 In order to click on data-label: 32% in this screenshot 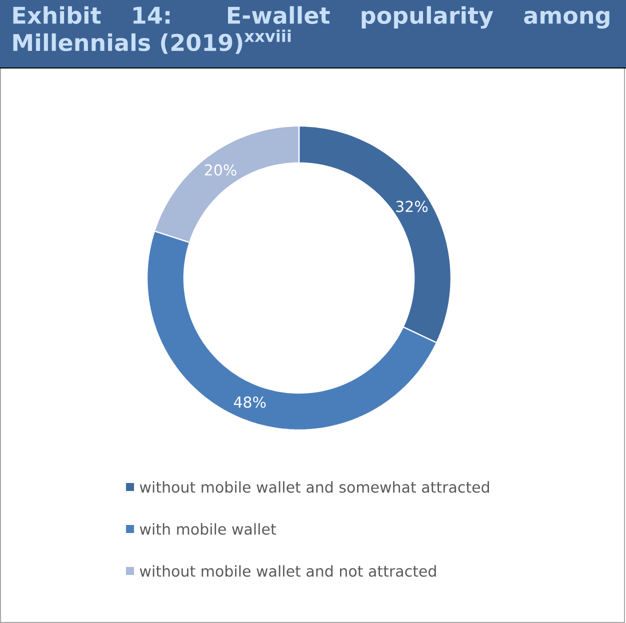, I will do `click(412, 206)`.